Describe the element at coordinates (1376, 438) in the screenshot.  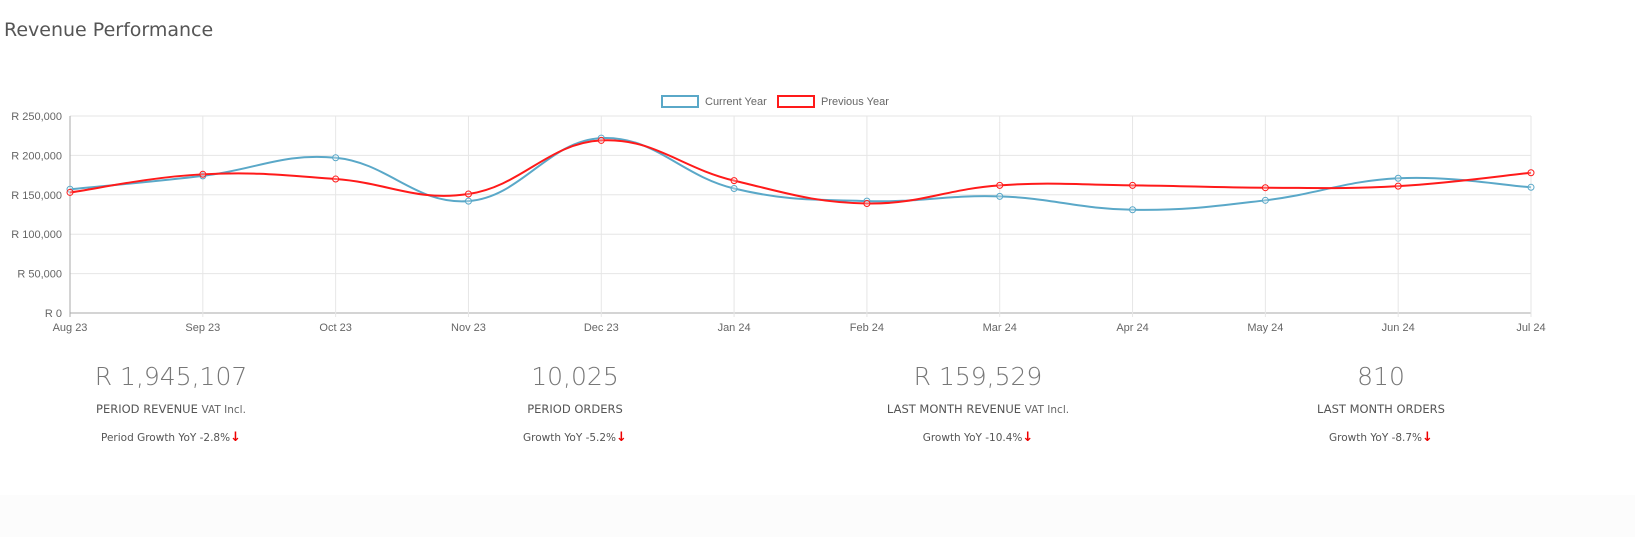
I see `stat-growth: Growth YoY -8.7%` at that location.